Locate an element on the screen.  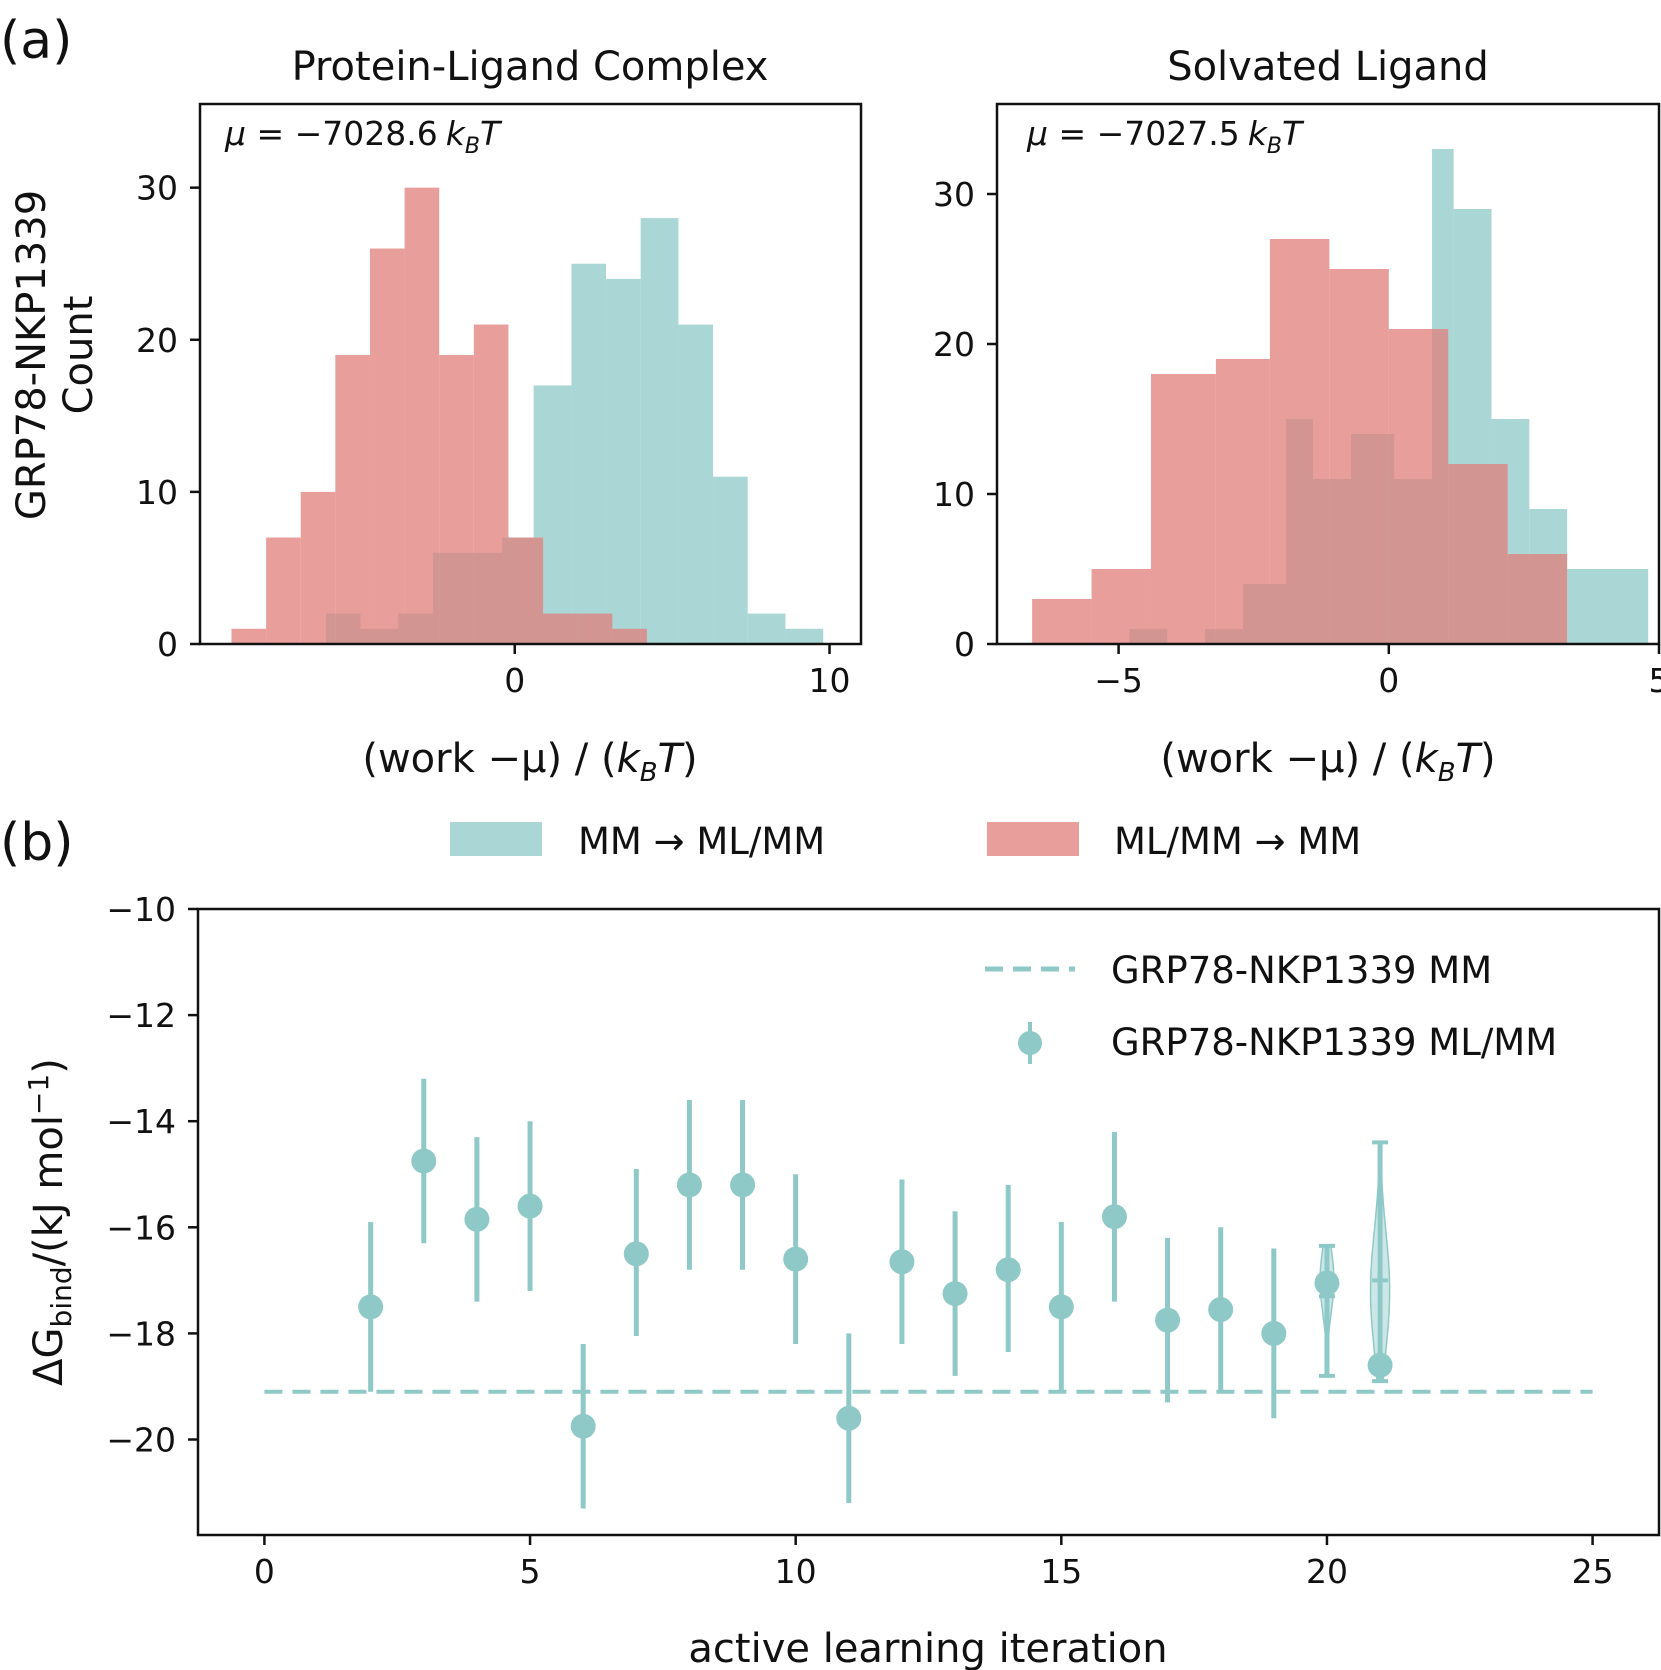
y-tick-label: −18 is located at coordinates (141, 1333).